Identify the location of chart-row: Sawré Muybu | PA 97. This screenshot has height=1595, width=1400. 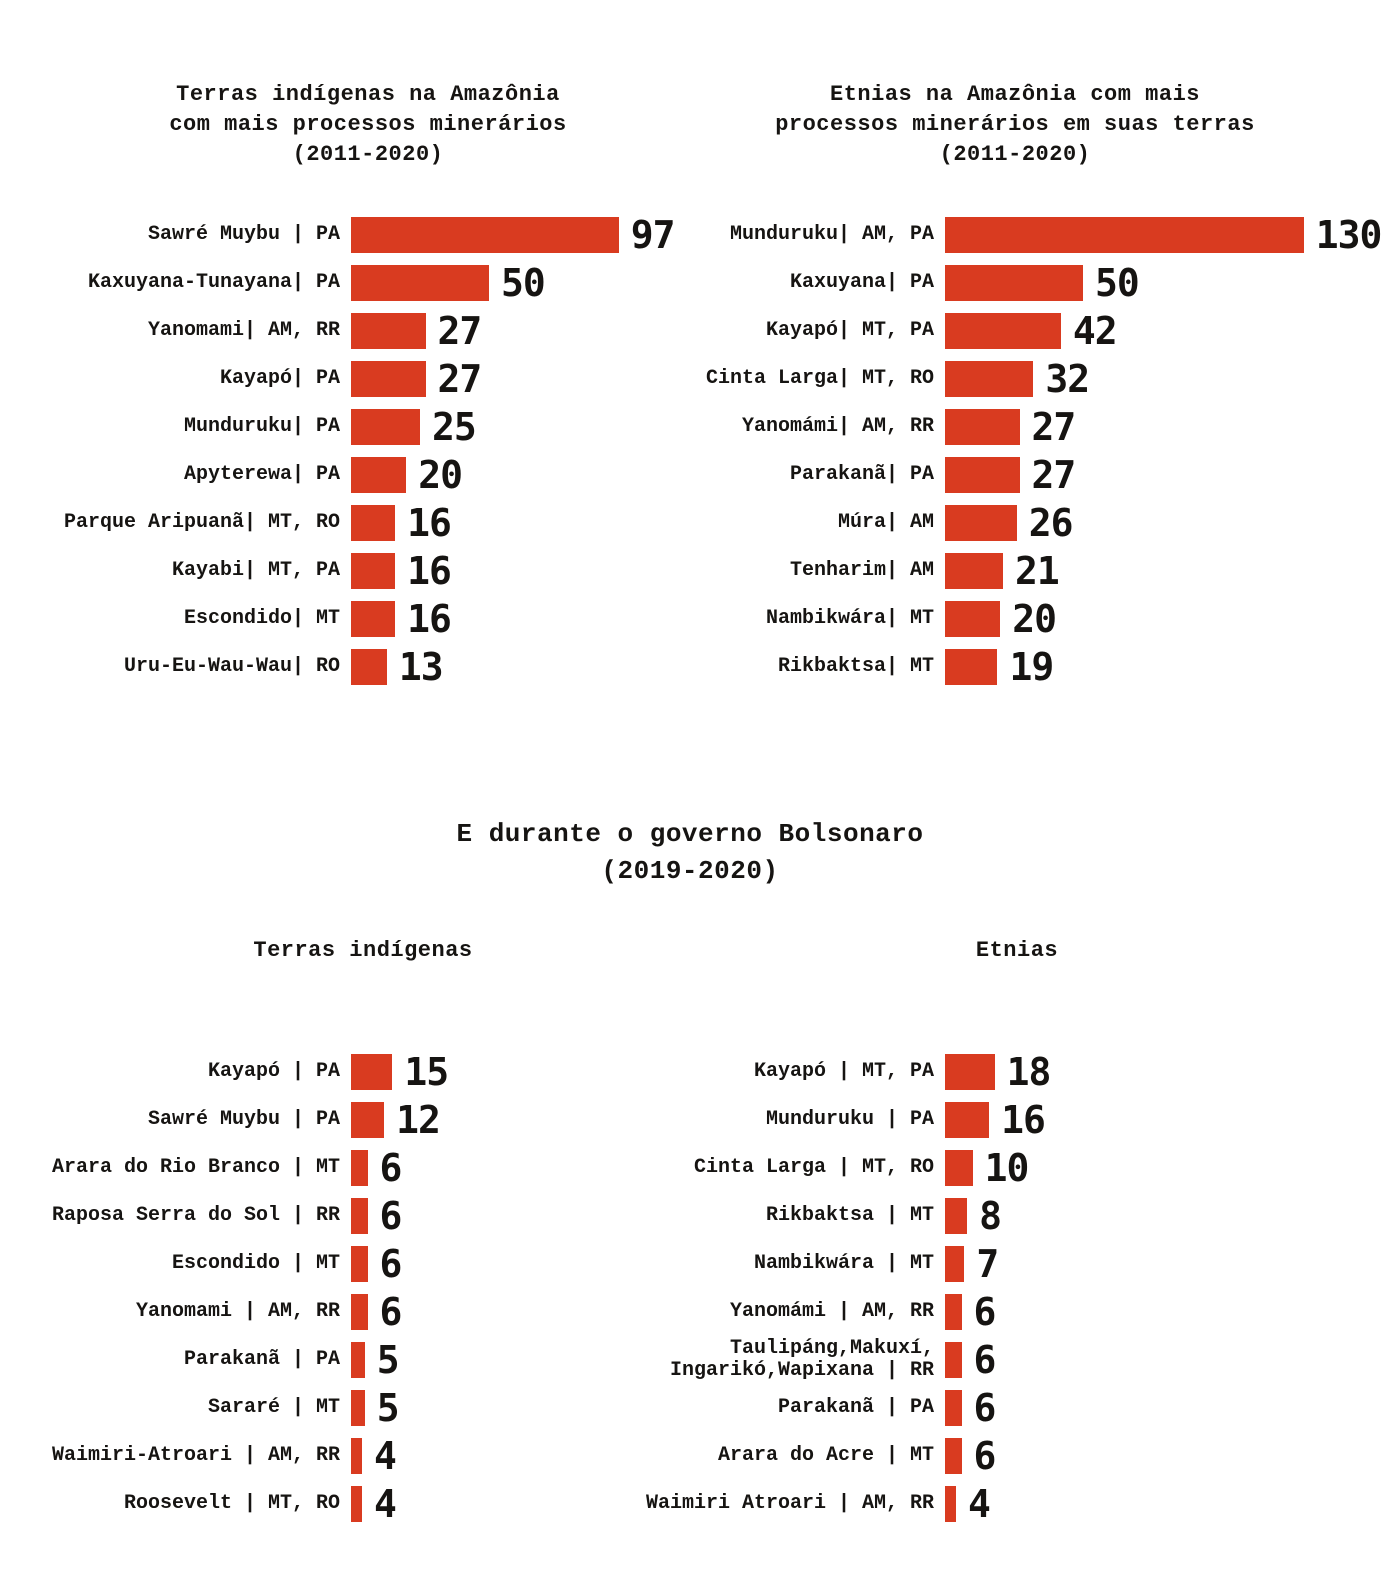
(338, 235).